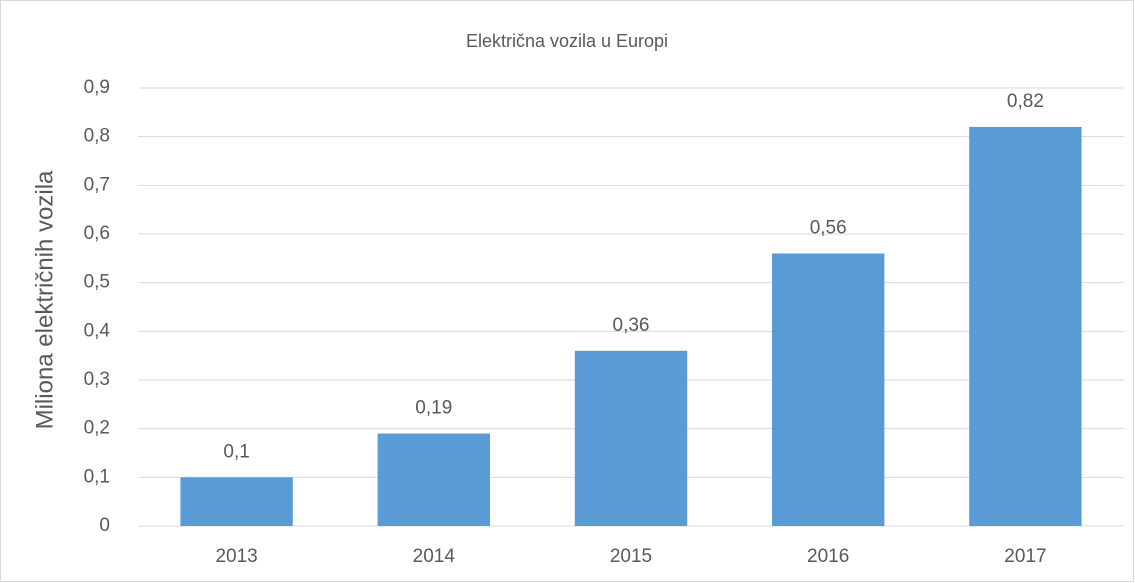 The width and height of the screenshot is (1135, 583). What do you see at coordinates (1025, 556) in the screenshot?
I see `x-tick-label: 2017` at bounding box center [1025, 556].